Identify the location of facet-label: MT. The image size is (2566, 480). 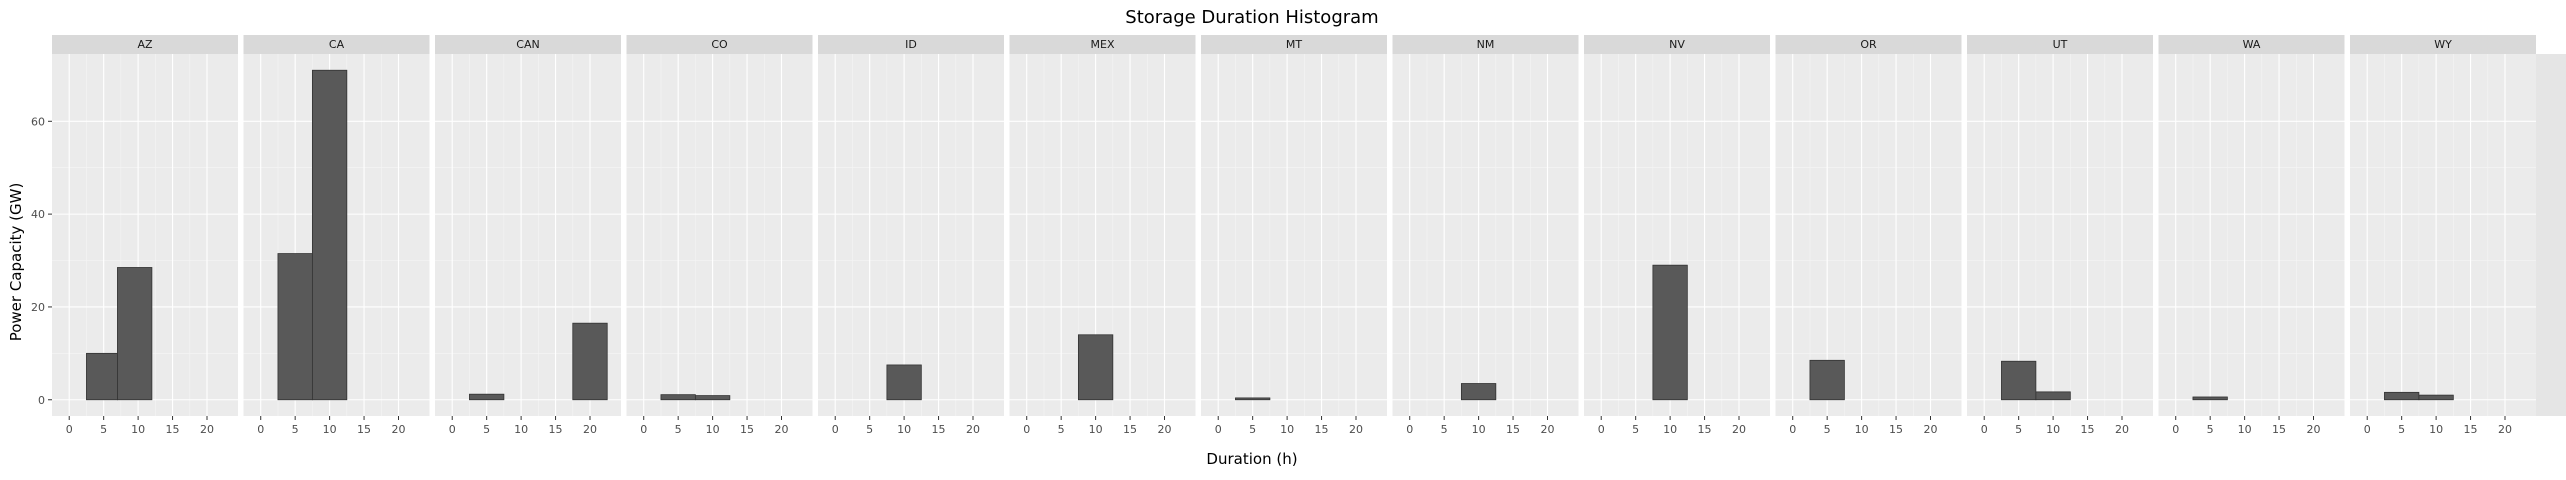
(1294, 44).